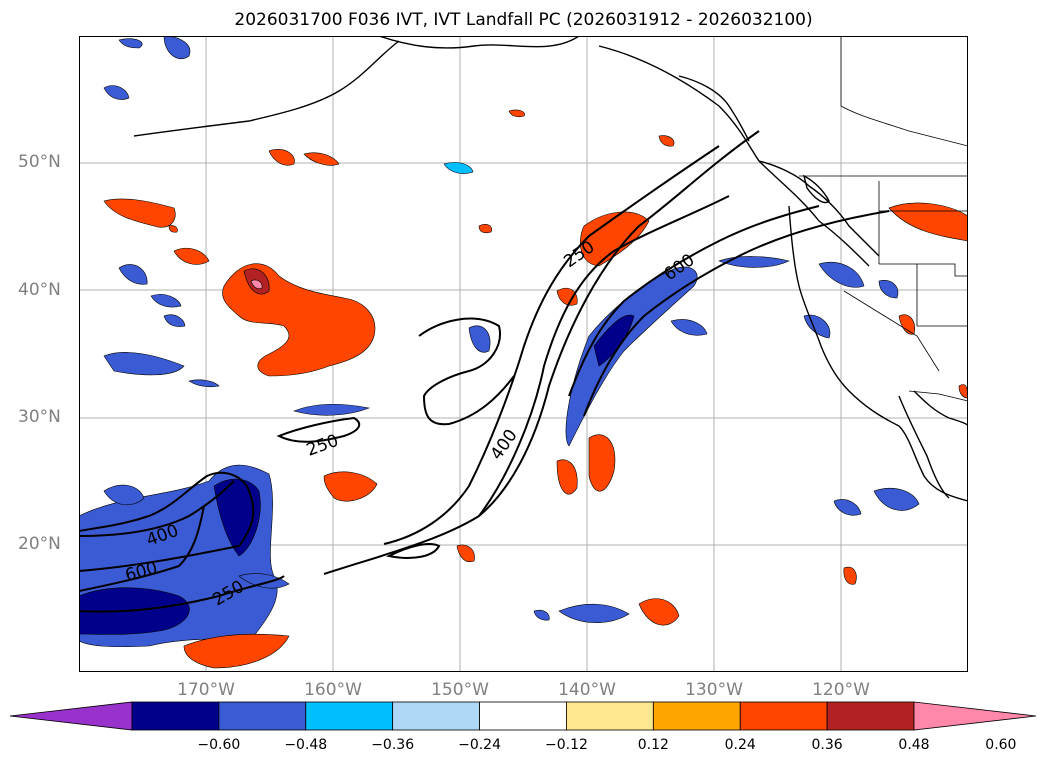 This screenshot has width=1047, height=765. I want to click on orange-blob-sw, so click(236, 651).